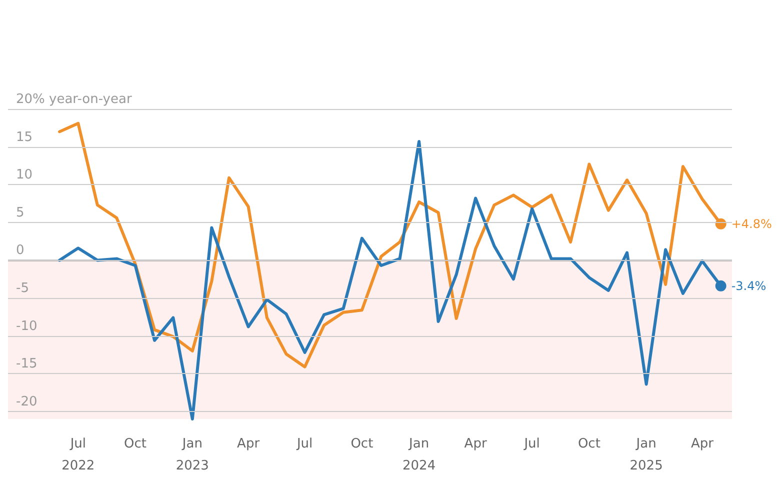 This screenshot has width=778, height=485. I want to click on y-tick-label: 10, so click(24, 175).